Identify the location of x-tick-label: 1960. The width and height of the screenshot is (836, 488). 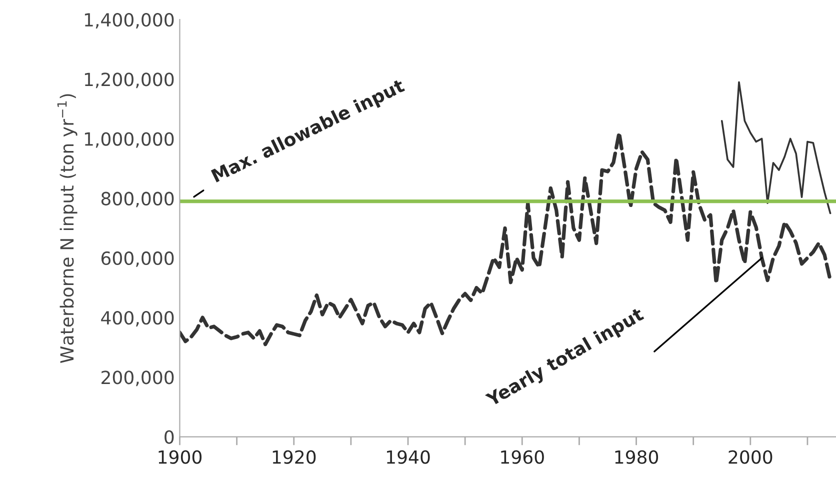
(522, 457).